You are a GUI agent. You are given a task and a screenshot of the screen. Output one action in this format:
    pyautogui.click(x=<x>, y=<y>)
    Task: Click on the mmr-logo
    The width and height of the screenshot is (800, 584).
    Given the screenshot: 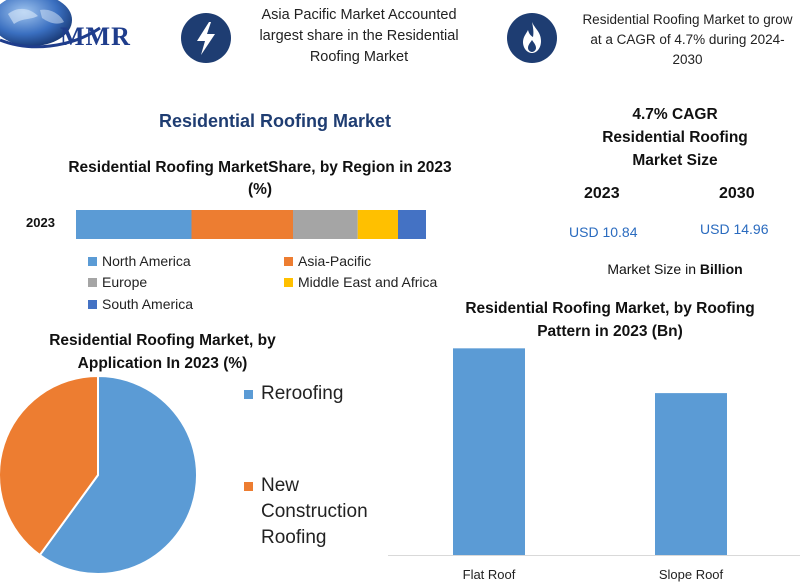 What is the action you would take?
    pyautogui.click(x=80, y=31)
    